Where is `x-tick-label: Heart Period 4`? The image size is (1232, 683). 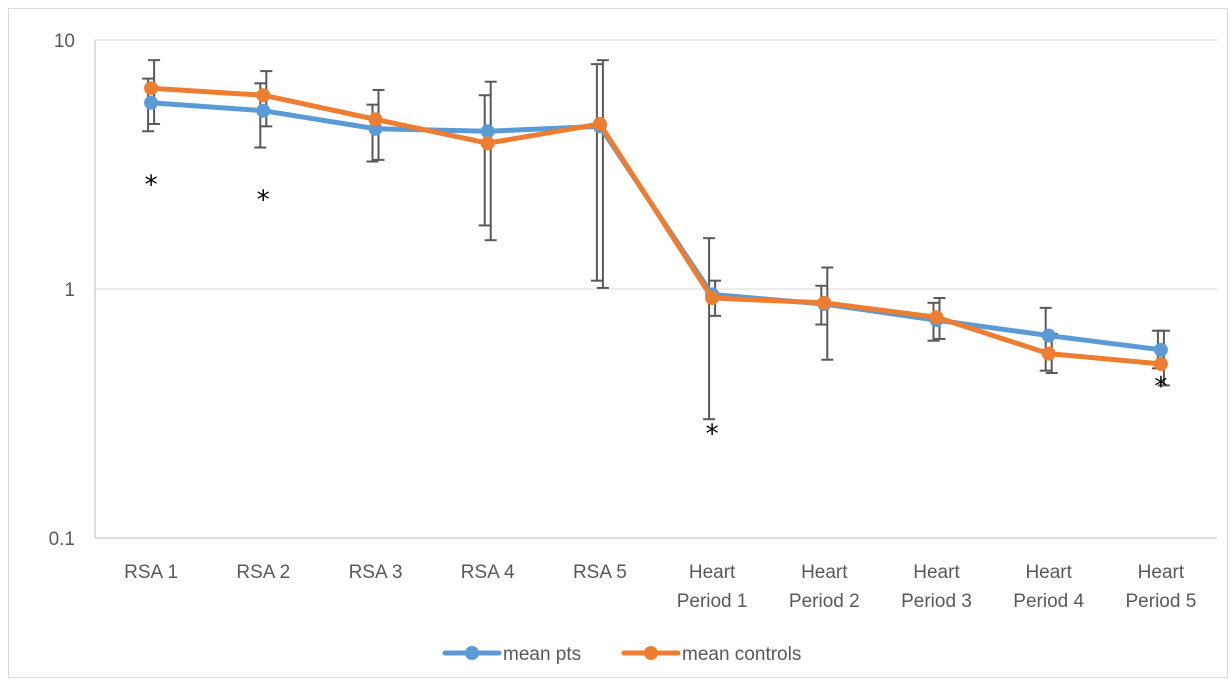
x-tick-label: Heart Period 4 is located at coordinates (1048, 587).